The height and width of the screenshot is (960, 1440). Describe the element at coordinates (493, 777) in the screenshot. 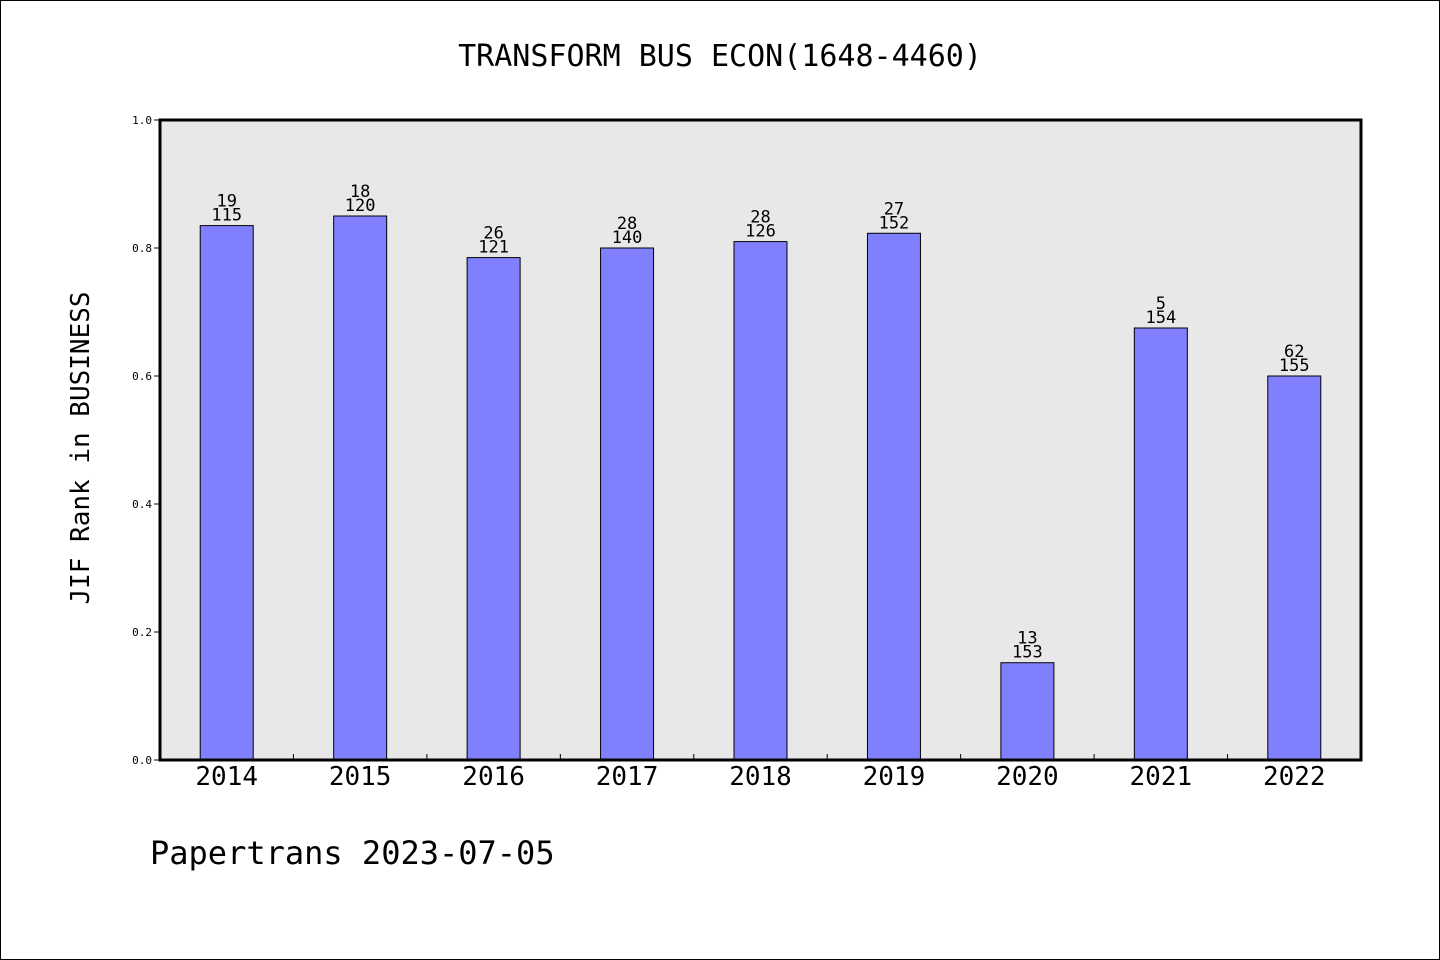

I see `x-tick-label: 2016` at that location.